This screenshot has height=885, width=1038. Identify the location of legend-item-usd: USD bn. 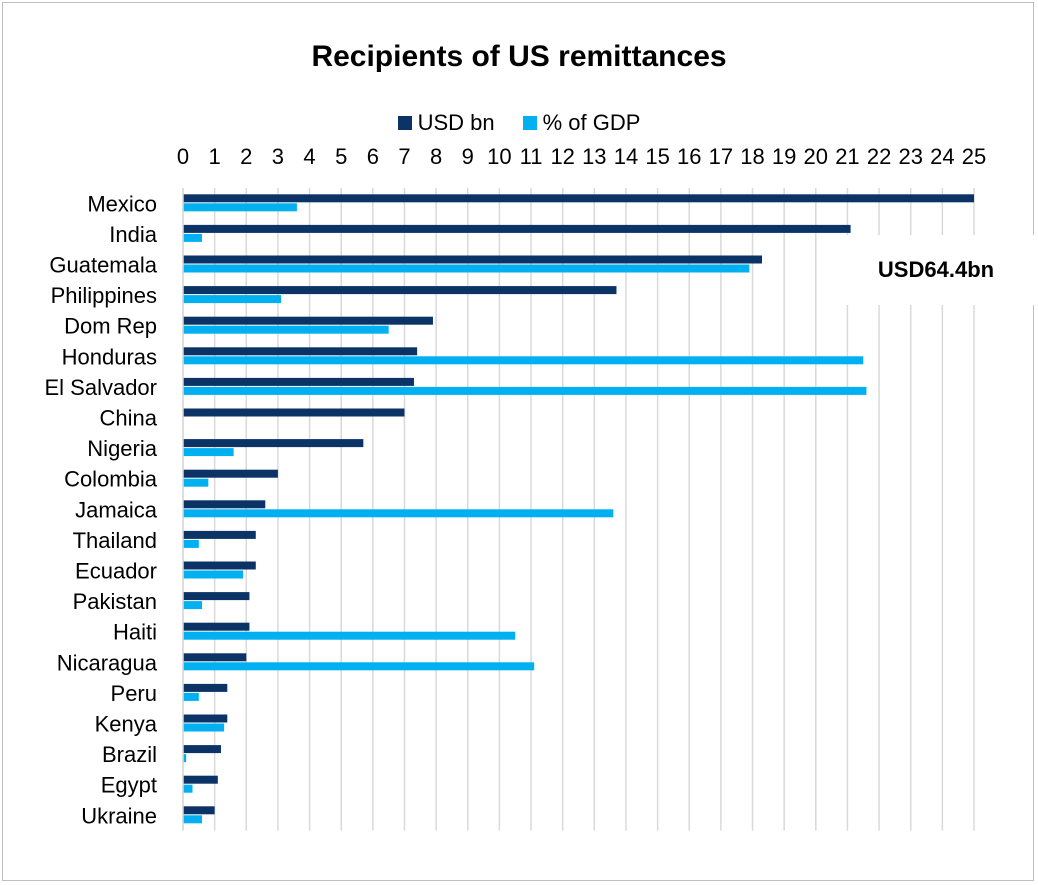
(446, 123).